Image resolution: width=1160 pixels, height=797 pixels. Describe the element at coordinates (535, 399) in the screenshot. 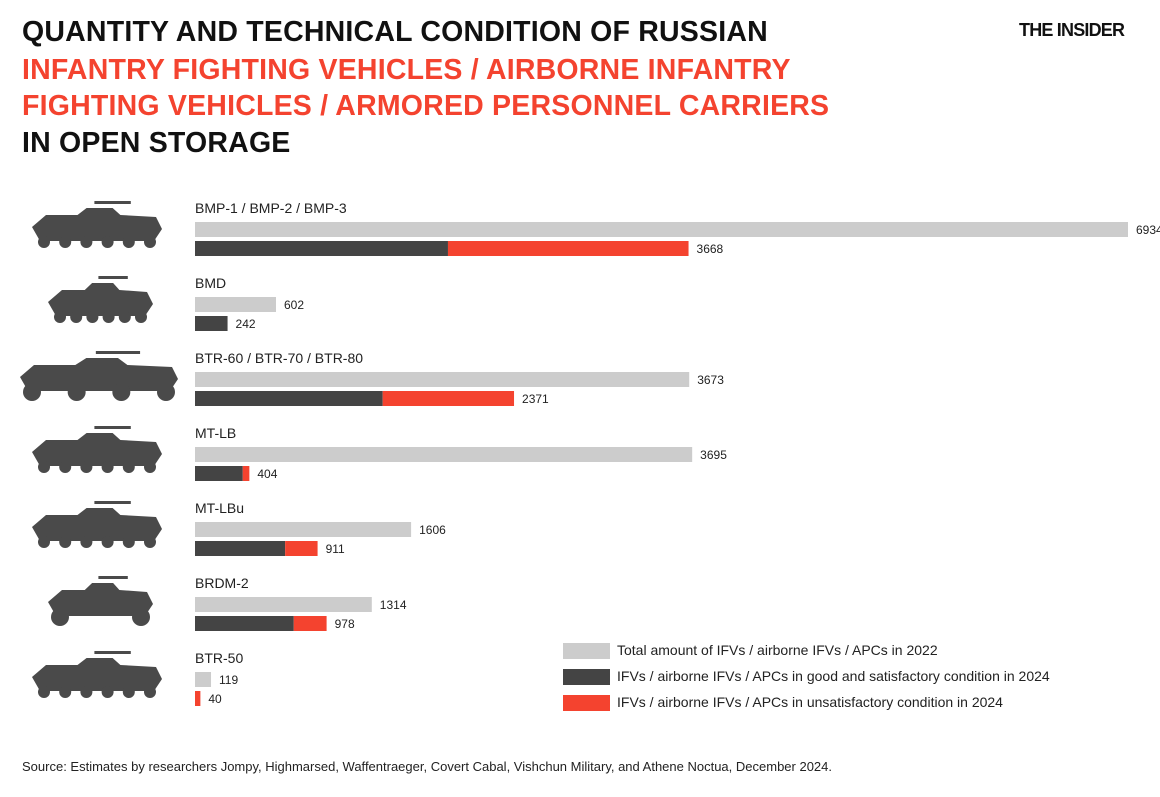

I see `value-label-2024: 2371` at that location.